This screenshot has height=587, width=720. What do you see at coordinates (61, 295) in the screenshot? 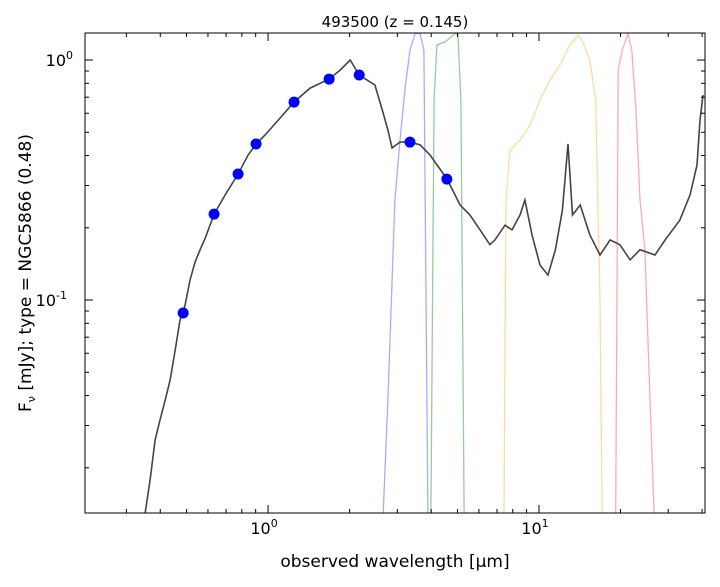
I see `tick-exp: -1` at bounding box center [61, 295].